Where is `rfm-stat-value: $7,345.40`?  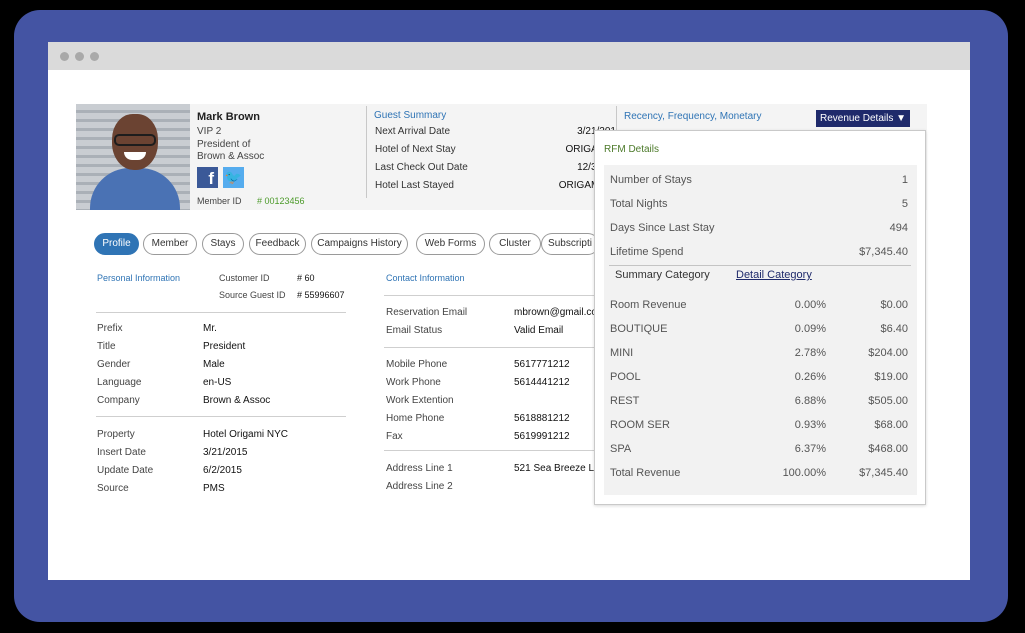
rfm-stat-value: $7,345.40 is located at coordinates (883, 252).